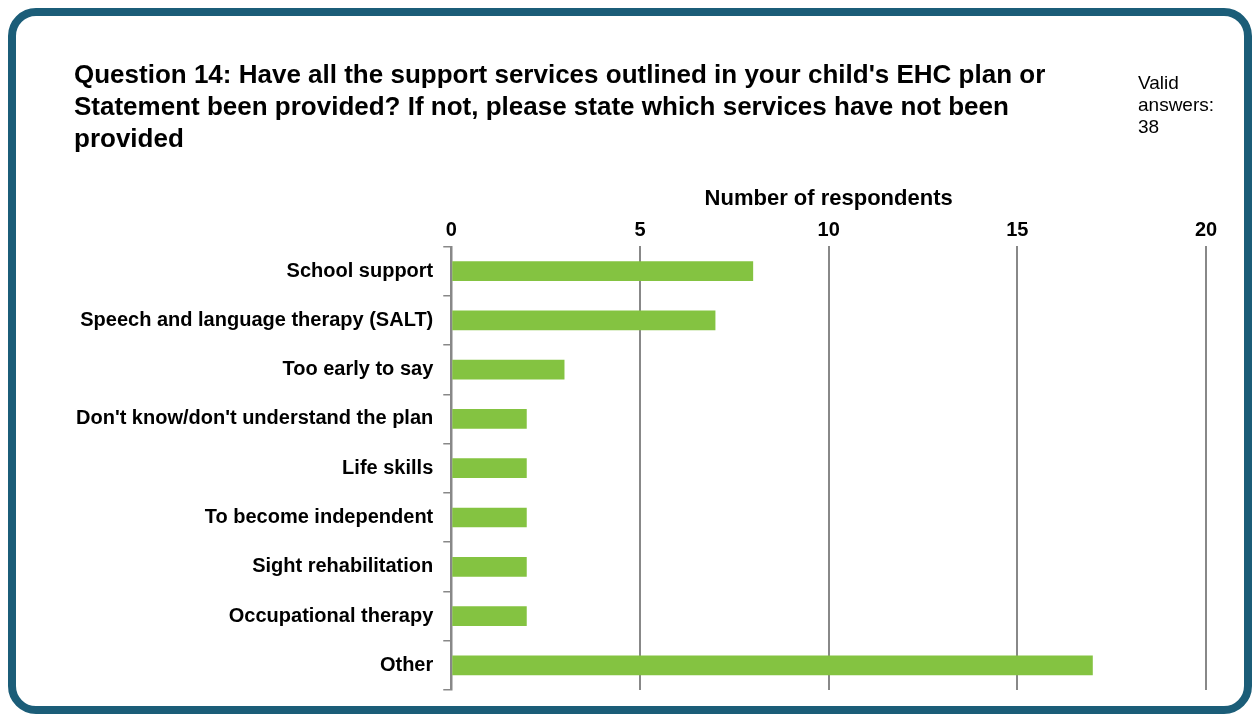 The height and width of the screenshot is (722, 1260). I want to click on x-tick-label: 20, so click(1206, 228).